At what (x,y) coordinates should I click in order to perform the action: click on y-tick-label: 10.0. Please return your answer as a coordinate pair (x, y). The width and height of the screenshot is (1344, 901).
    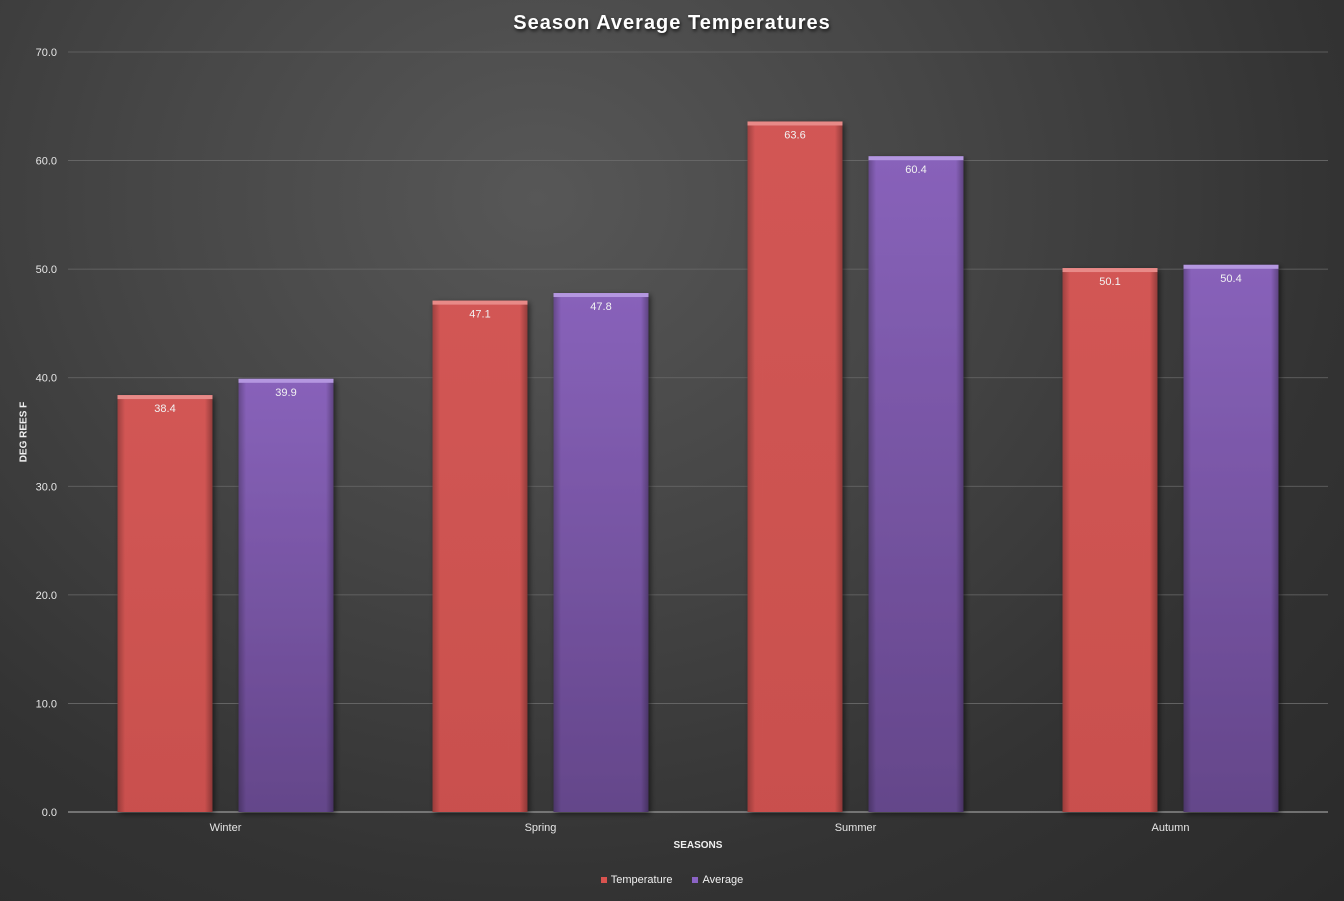
    Looking at the image, I should click on (46, 704).